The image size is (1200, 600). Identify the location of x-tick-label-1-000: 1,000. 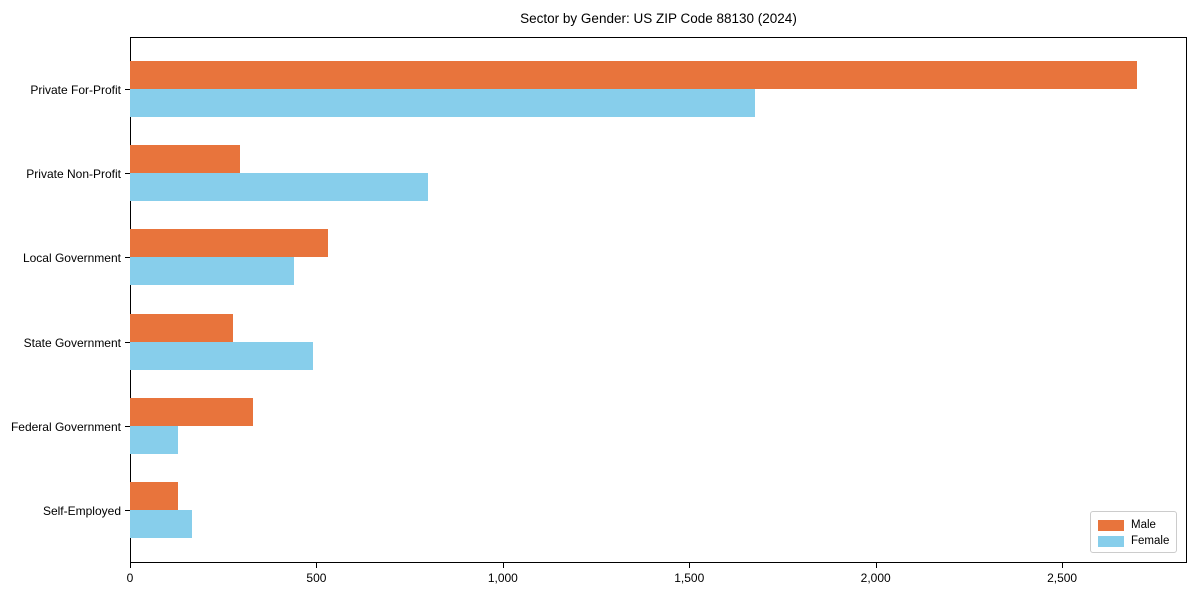
(502, 578).